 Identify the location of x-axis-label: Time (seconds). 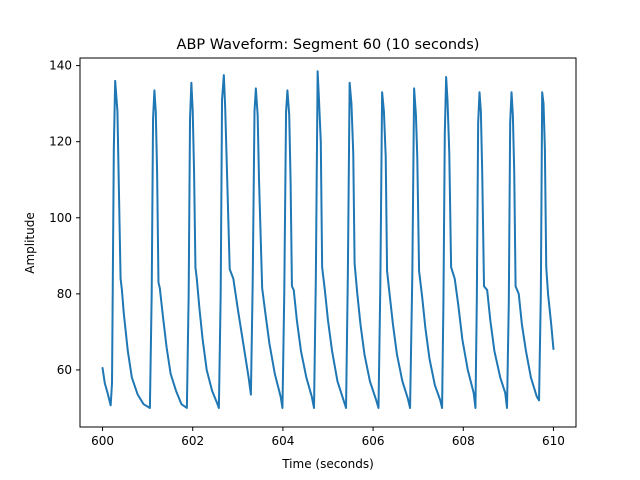
(327, 464).